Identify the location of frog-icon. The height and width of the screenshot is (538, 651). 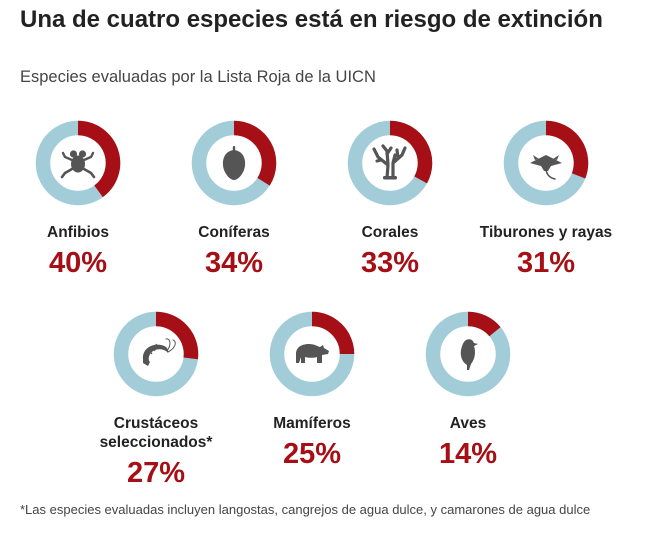
(78, 164).